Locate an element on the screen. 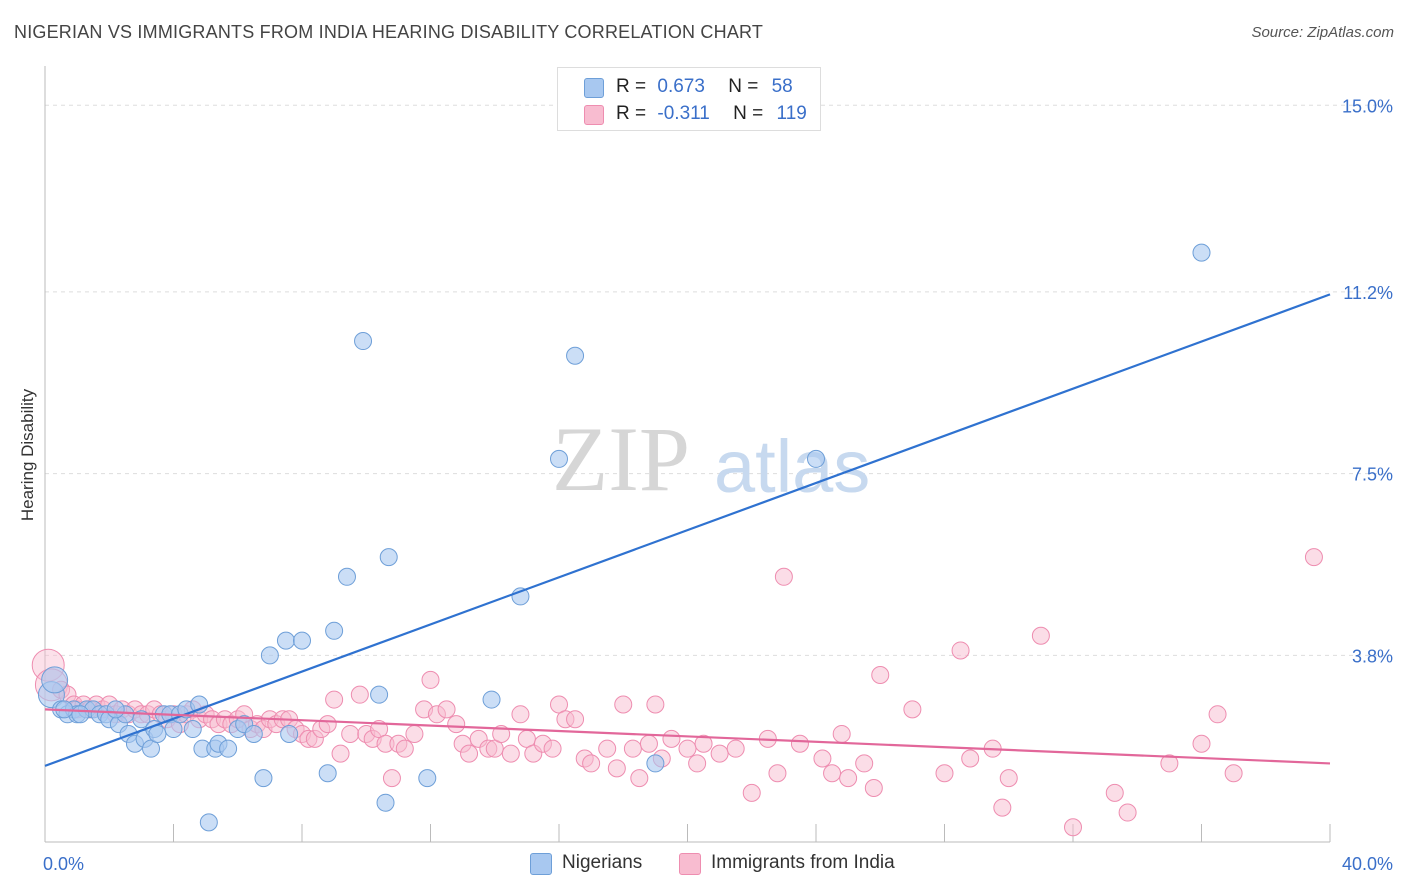 The width and height of the screenshot is (1406, 892). india-trend-line is located at coordinates (687, 736).